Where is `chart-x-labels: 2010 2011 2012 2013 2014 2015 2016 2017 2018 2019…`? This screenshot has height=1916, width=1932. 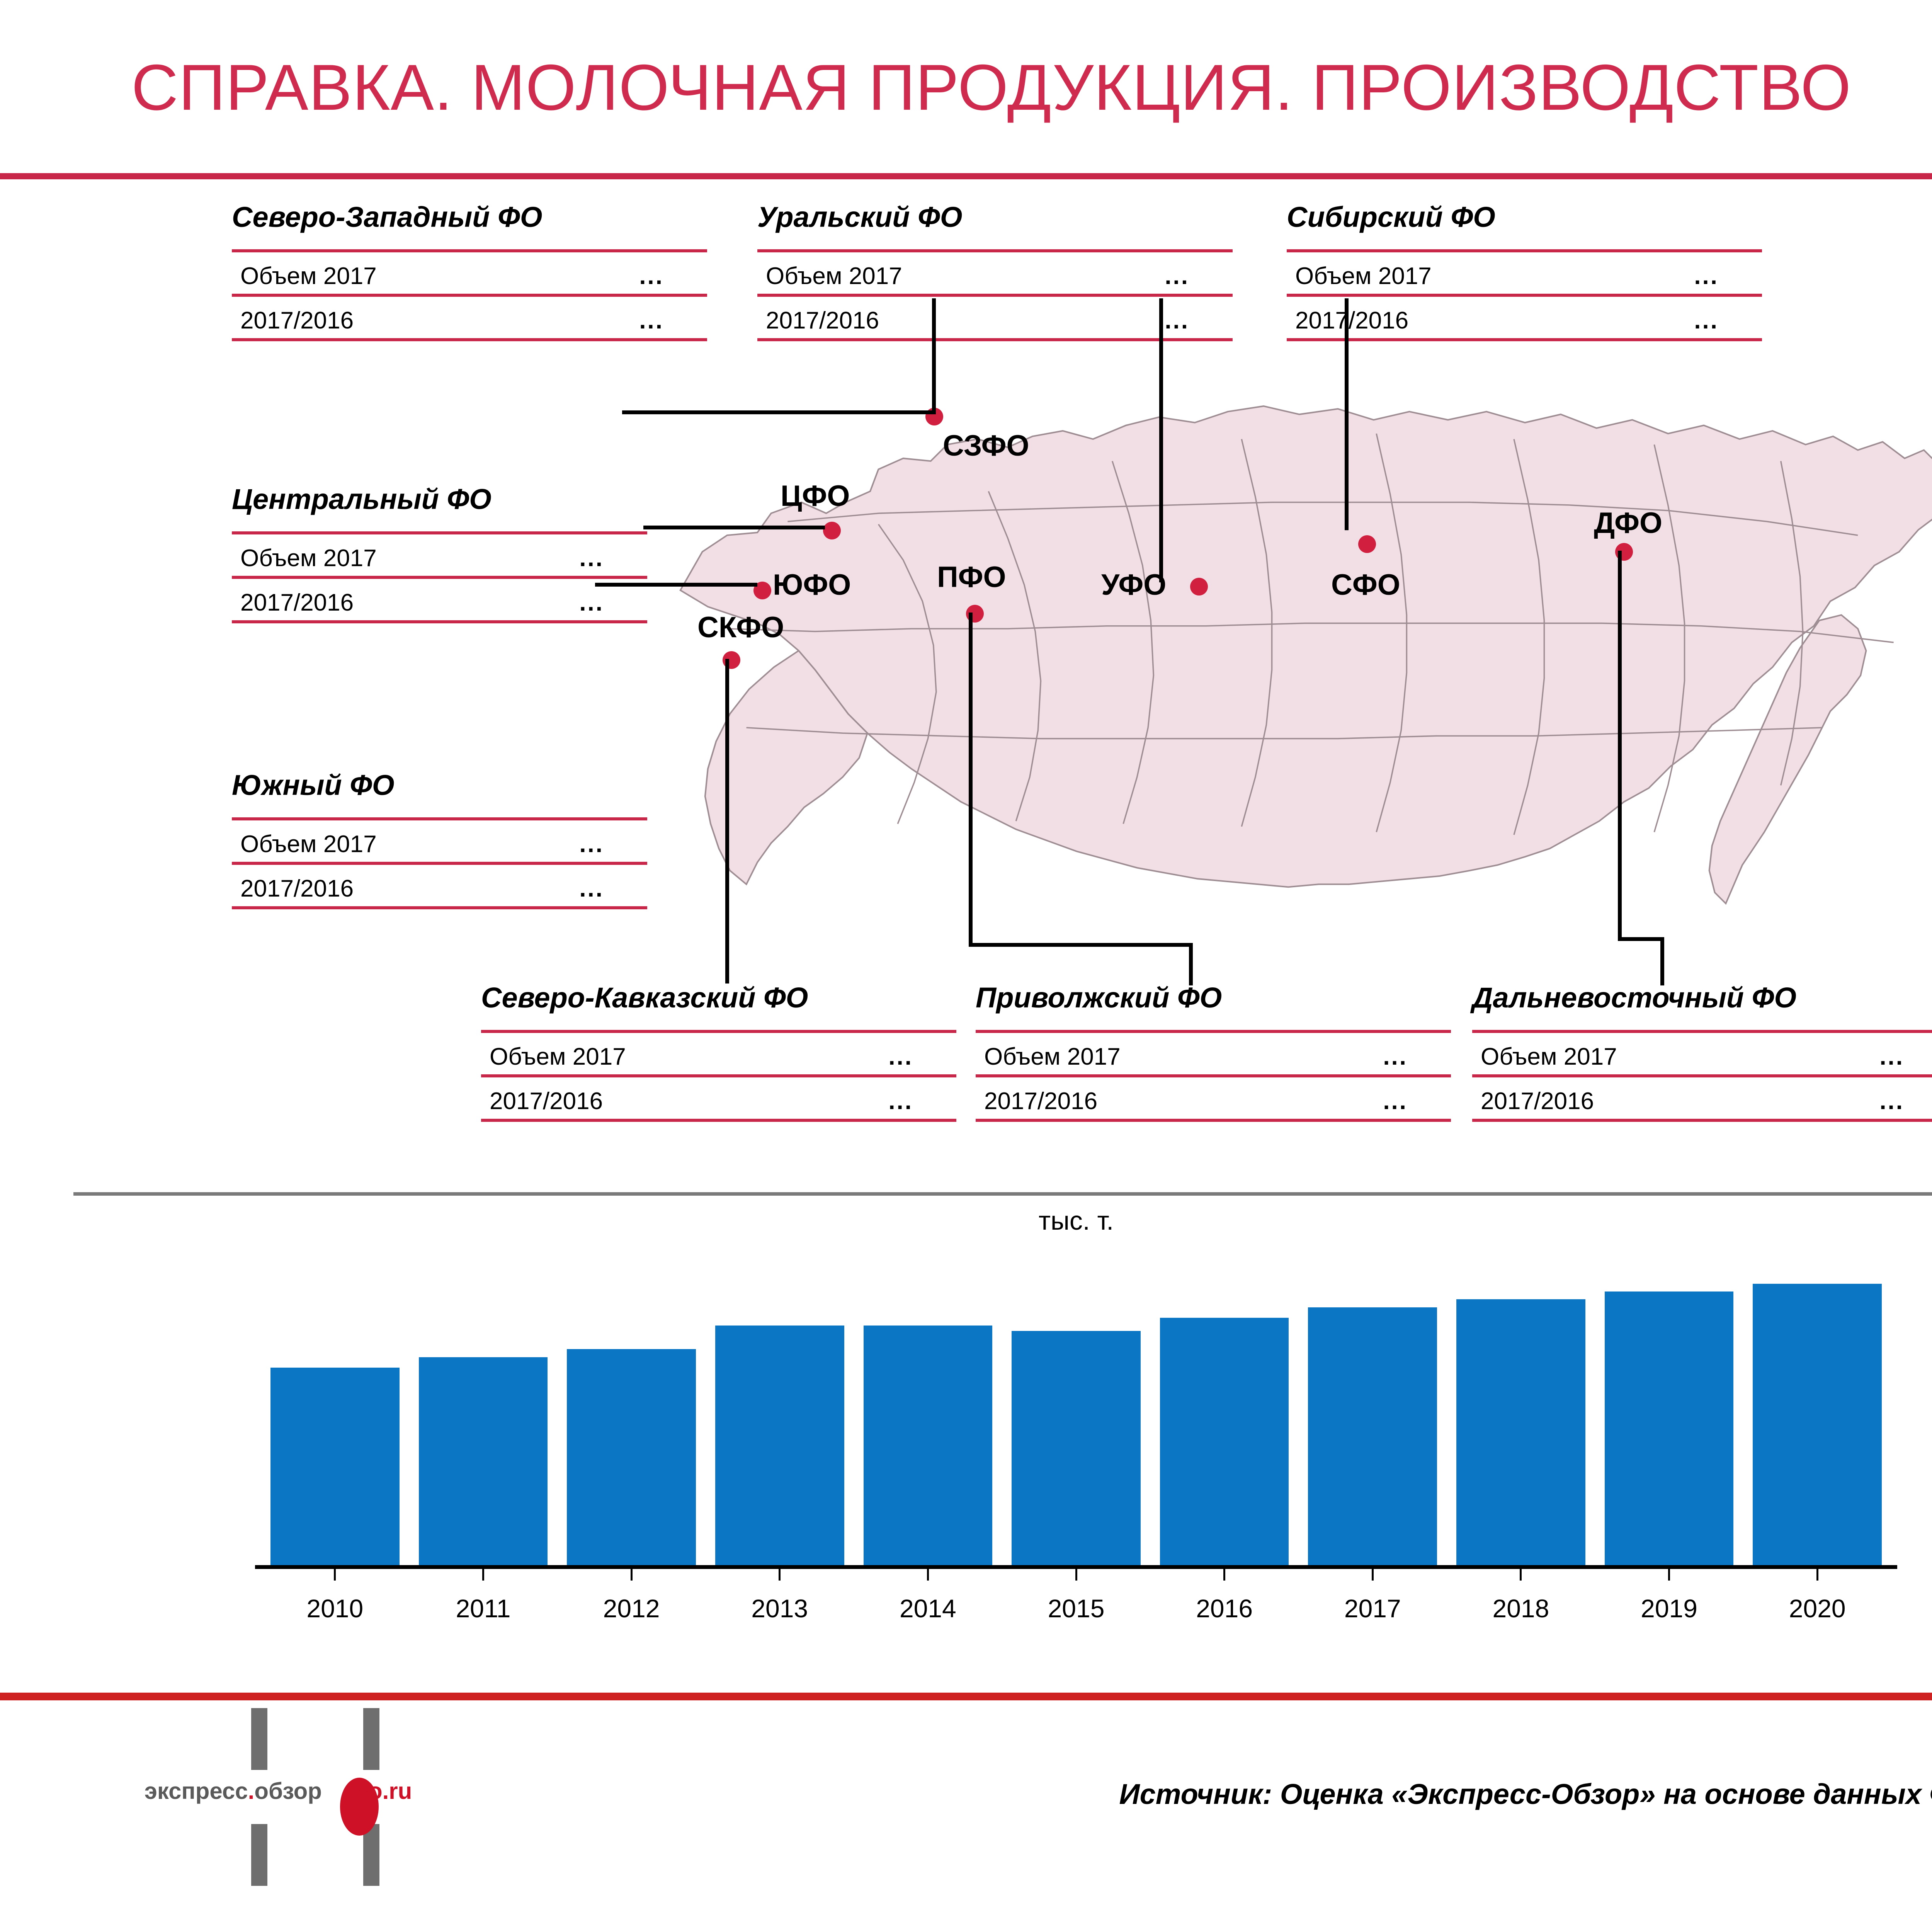
chart-x-labels: 2010 2011 2012 2013 2014 2015 2016 2017 2018 2019… is located at coordinates (1076, 1608).